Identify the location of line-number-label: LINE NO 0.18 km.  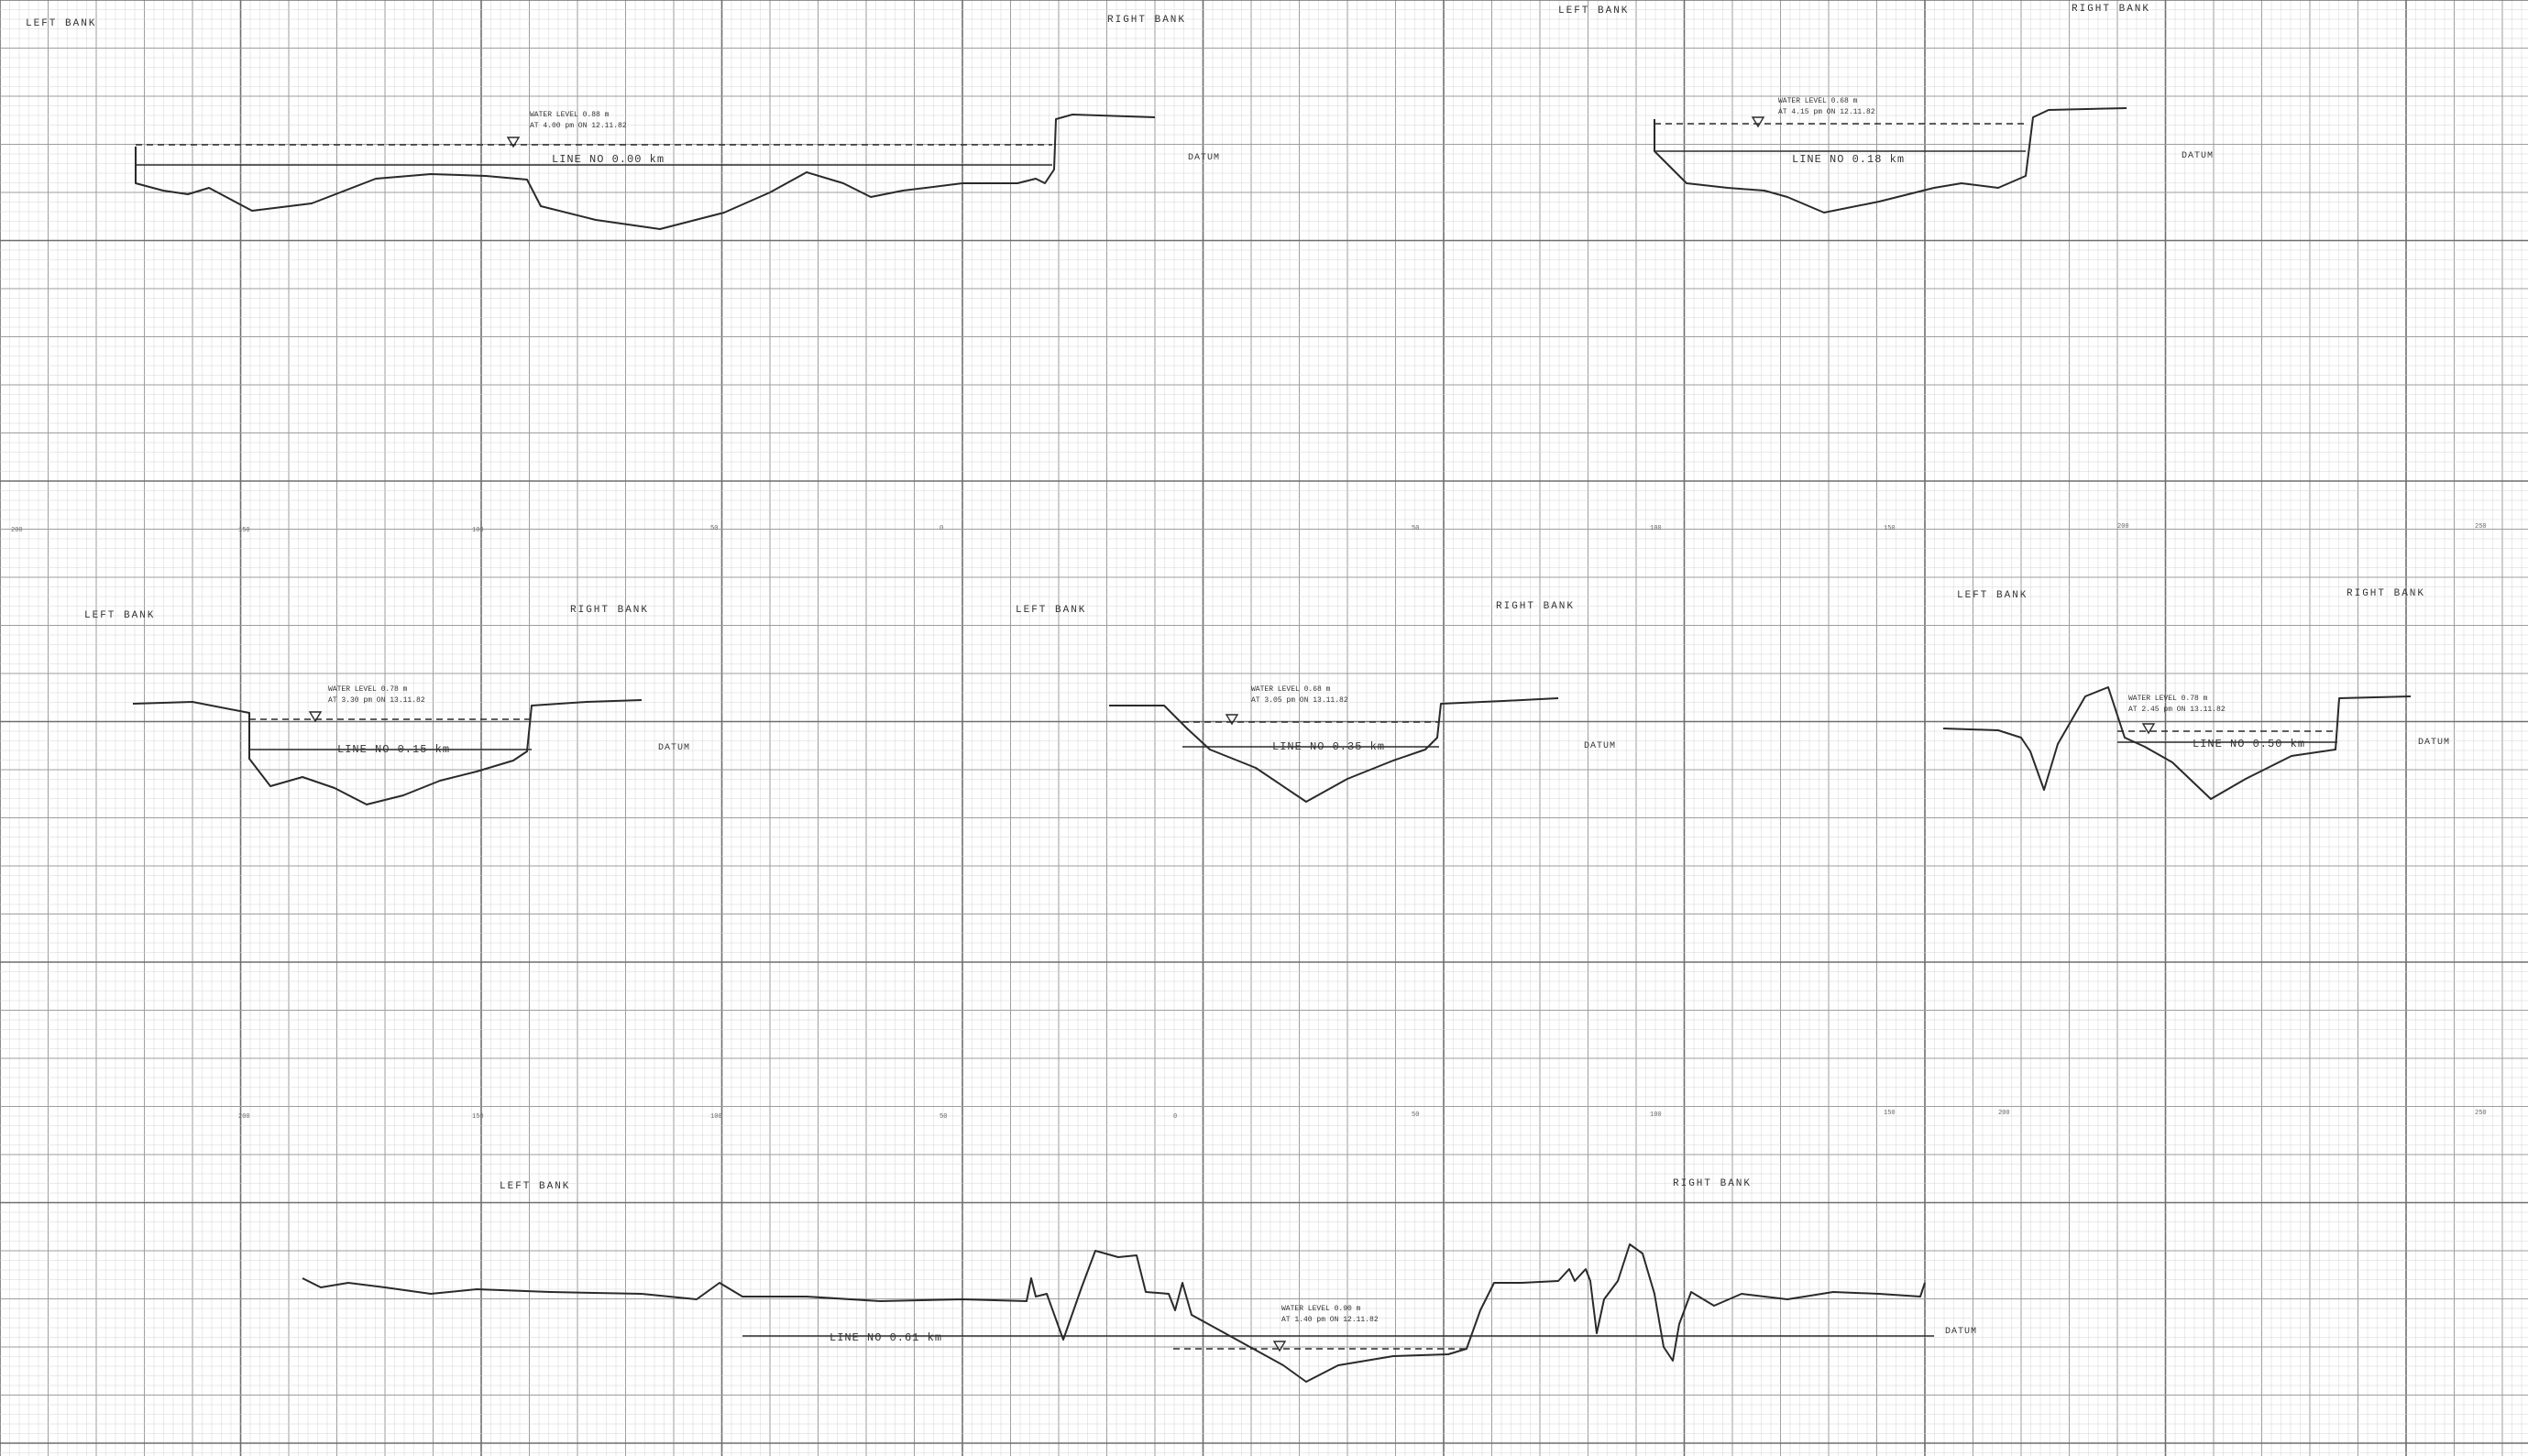
(1848, 159).